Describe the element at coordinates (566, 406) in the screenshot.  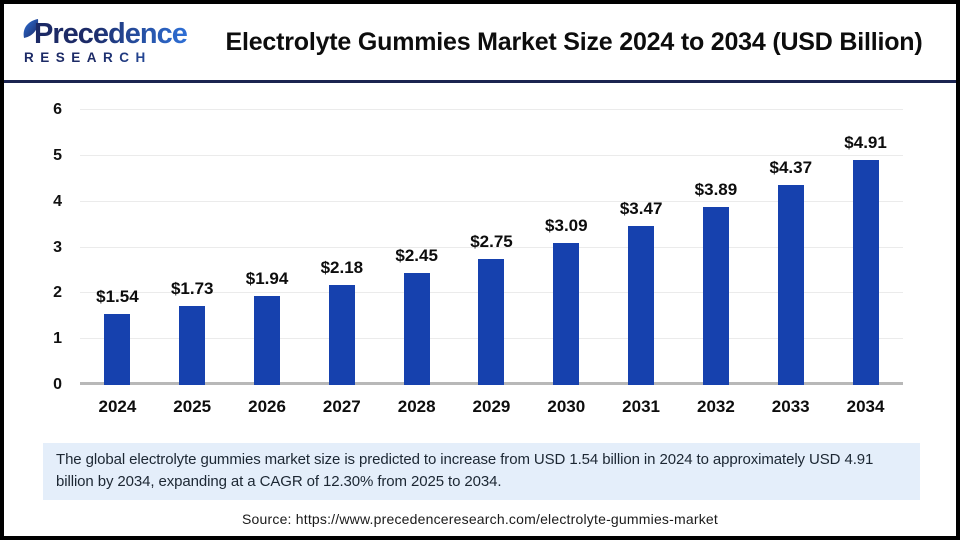
I see `x-tick-label: 2030` at that location.